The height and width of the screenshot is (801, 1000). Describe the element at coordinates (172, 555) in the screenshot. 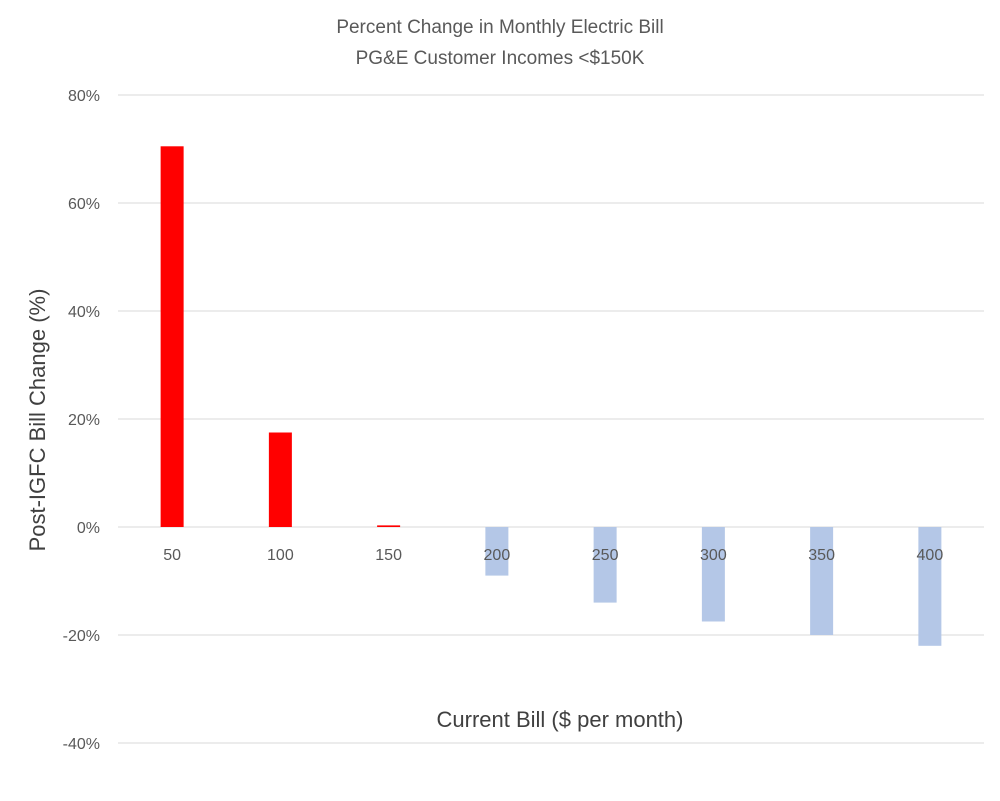

I see `x-tick-label: 50` at that location.